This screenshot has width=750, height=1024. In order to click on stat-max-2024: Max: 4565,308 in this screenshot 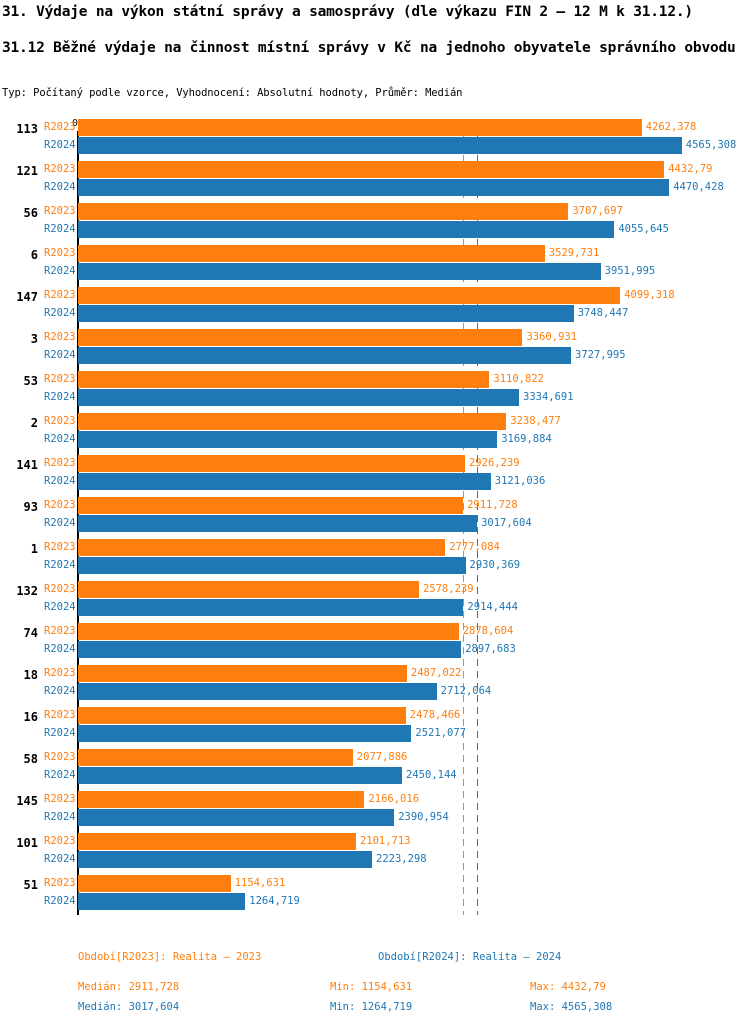, I will do `click(571, 1007)`.